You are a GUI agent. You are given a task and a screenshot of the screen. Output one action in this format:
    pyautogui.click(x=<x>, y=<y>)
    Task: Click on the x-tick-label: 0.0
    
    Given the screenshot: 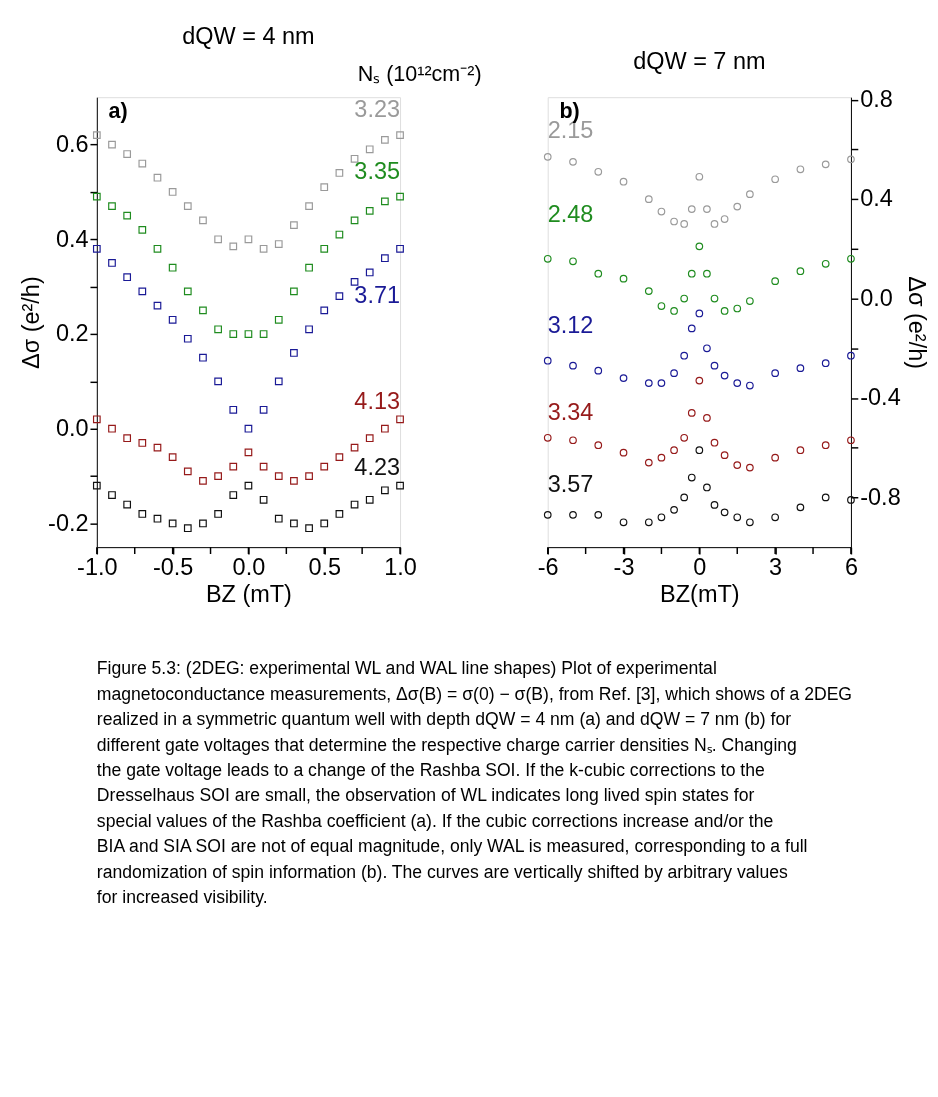 What is the action you would take?
    pyautogui.click(x=249, y=567)
    